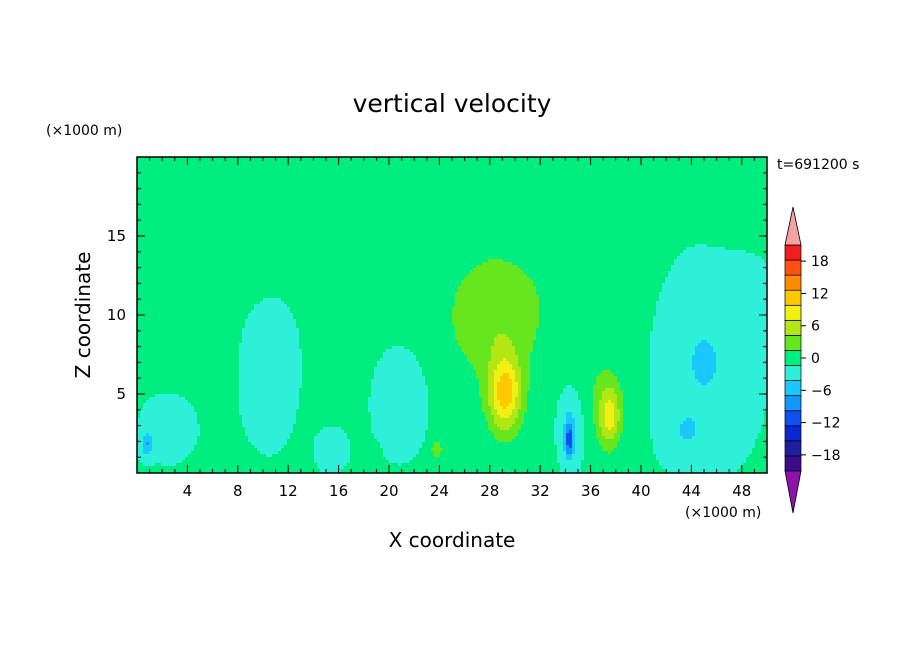 The height and width of the screenshot is (654, 904). Describe the element at coordinates (793, 418) in the screenshot. I see `colorbar-band` at that location.